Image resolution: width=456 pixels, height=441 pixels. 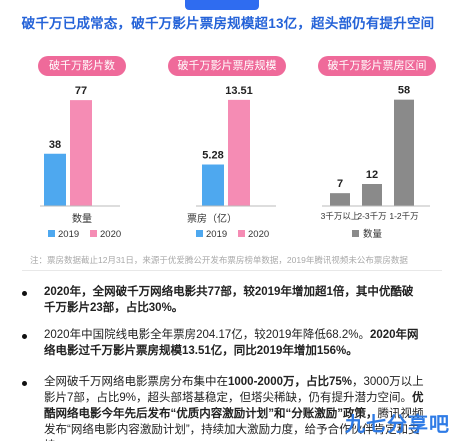 What do you see at coordinates (241, 233) in the screenshot?
I see `legend-swatch-1-2020` at bounding box center [241, 233].